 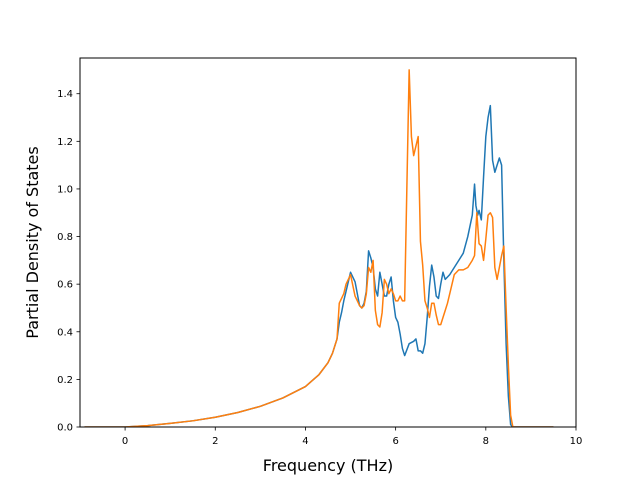 What do you see at coordinates (65, 332) in the screenshot?
I see `y-tick-label: 0.4` at bounding box center [65, 332].